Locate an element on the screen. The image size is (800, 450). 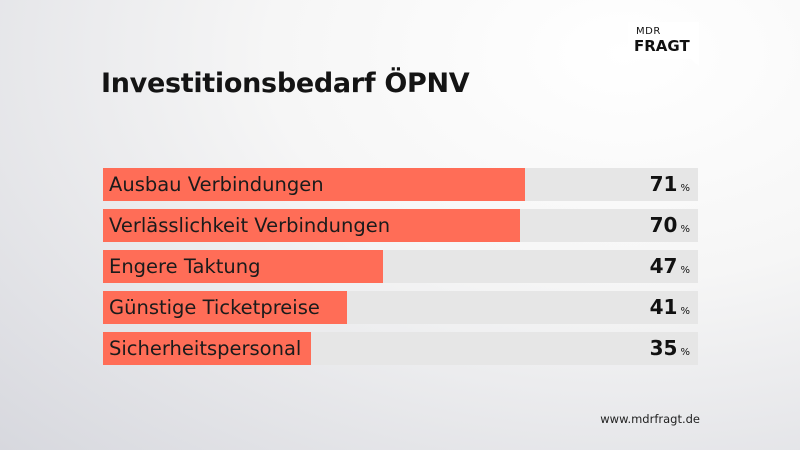
bar-value: 71% is located at coordinates (670, 184).